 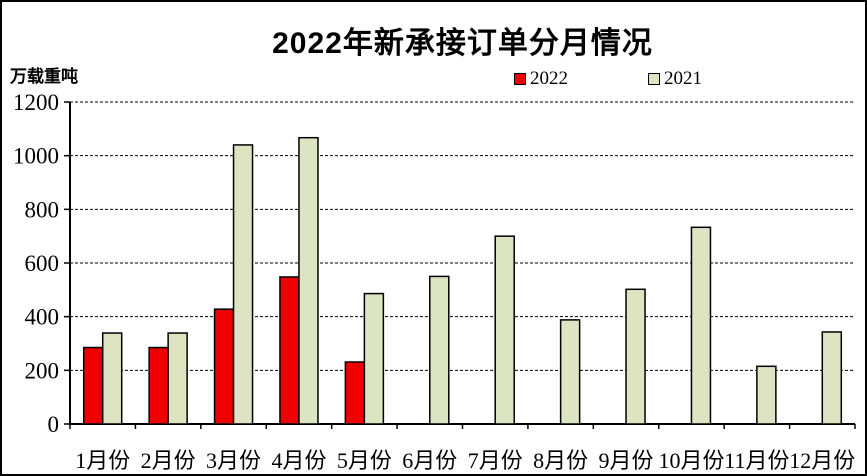 I want to click on y-tick-label: 600, so click(x=42, y=263).